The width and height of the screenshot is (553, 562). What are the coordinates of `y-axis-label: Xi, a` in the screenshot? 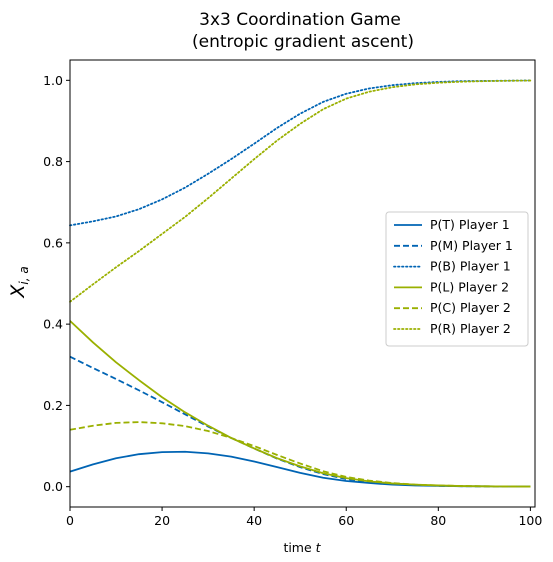 It's located at (19, 282).